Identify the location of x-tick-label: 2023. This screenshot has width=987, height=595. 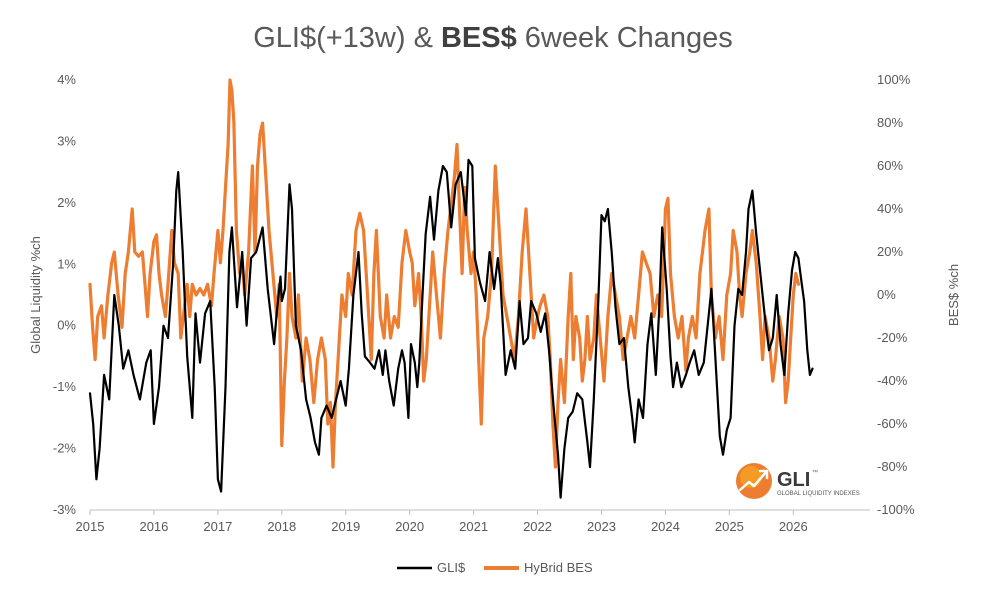
(601, 526).